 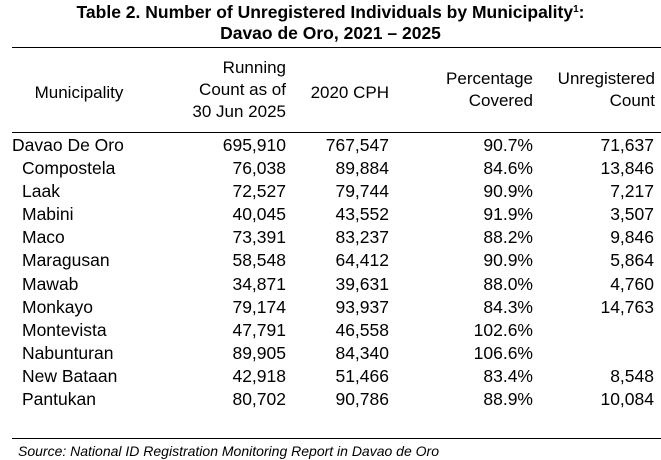 What do you see at coordinates (632, 214) in the screenshot?
I see `cell-unregistered-count: 3,507` at bounding box center [632, 214].